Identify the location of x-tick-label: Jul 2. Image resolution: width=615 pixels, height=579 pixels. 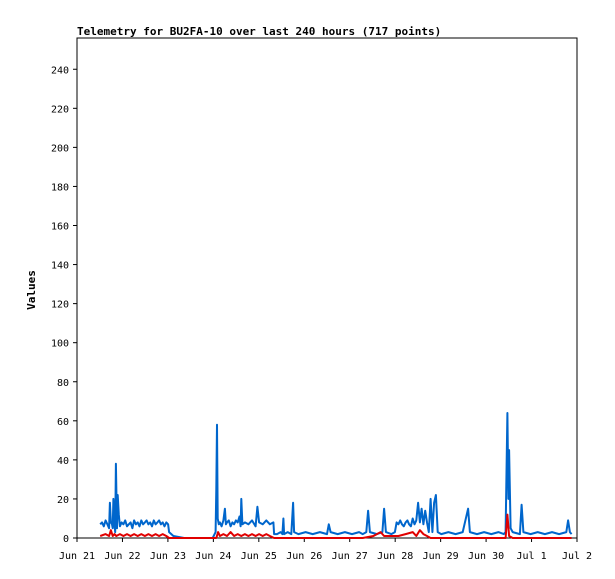
(577, 556).